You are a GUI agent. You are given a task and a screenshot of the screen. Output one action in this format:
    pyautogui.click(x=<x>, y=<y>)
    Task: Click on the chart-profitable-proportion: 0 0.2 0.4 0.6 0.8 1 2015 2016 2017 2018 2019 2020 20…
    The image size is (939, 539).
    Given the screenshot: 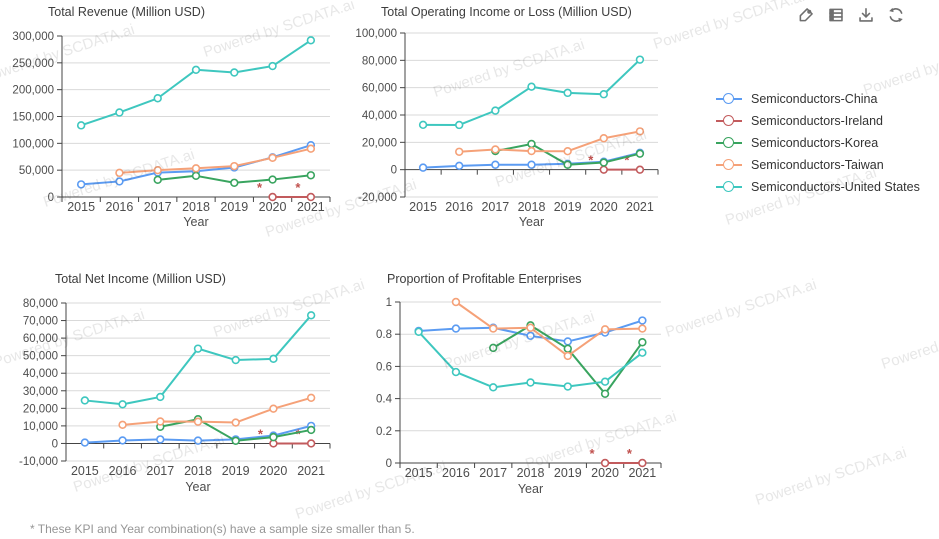 What is the action you would take?
    pyautogui.click(x=519, y=388)
    